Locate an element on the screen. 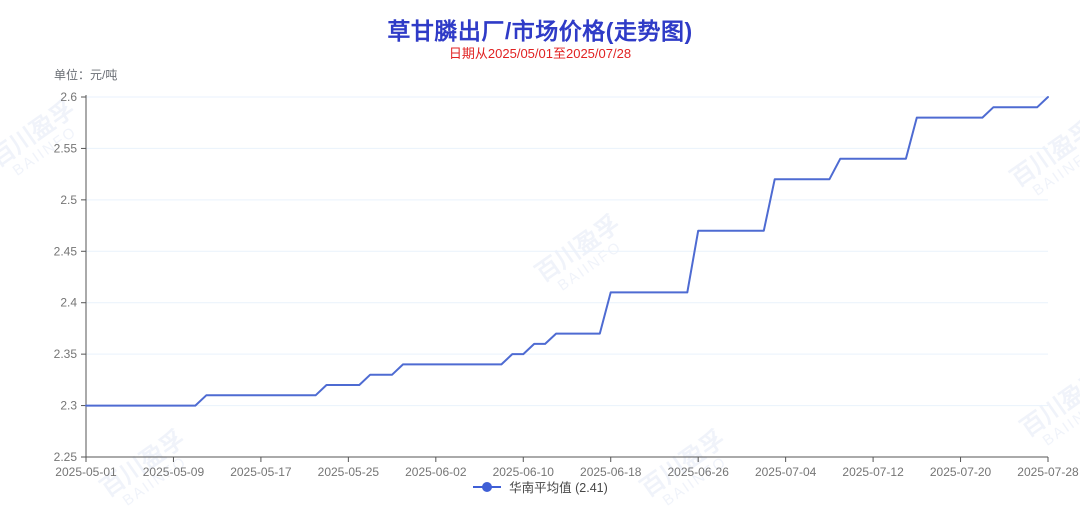 The height and width of the screenshot is (517, 1080). svg-text: 2025-06-10 is located at coordinates (524, 472).